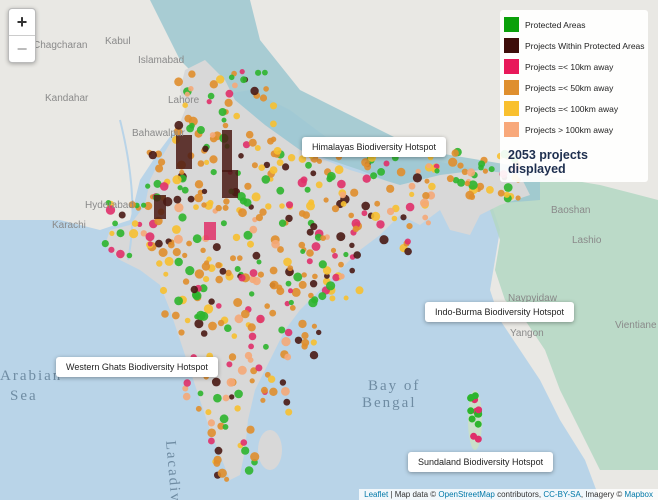  Describe the element at coordinates (638, 494) in the screenshot. I see `mapbox-link: Mapbox` at that location.